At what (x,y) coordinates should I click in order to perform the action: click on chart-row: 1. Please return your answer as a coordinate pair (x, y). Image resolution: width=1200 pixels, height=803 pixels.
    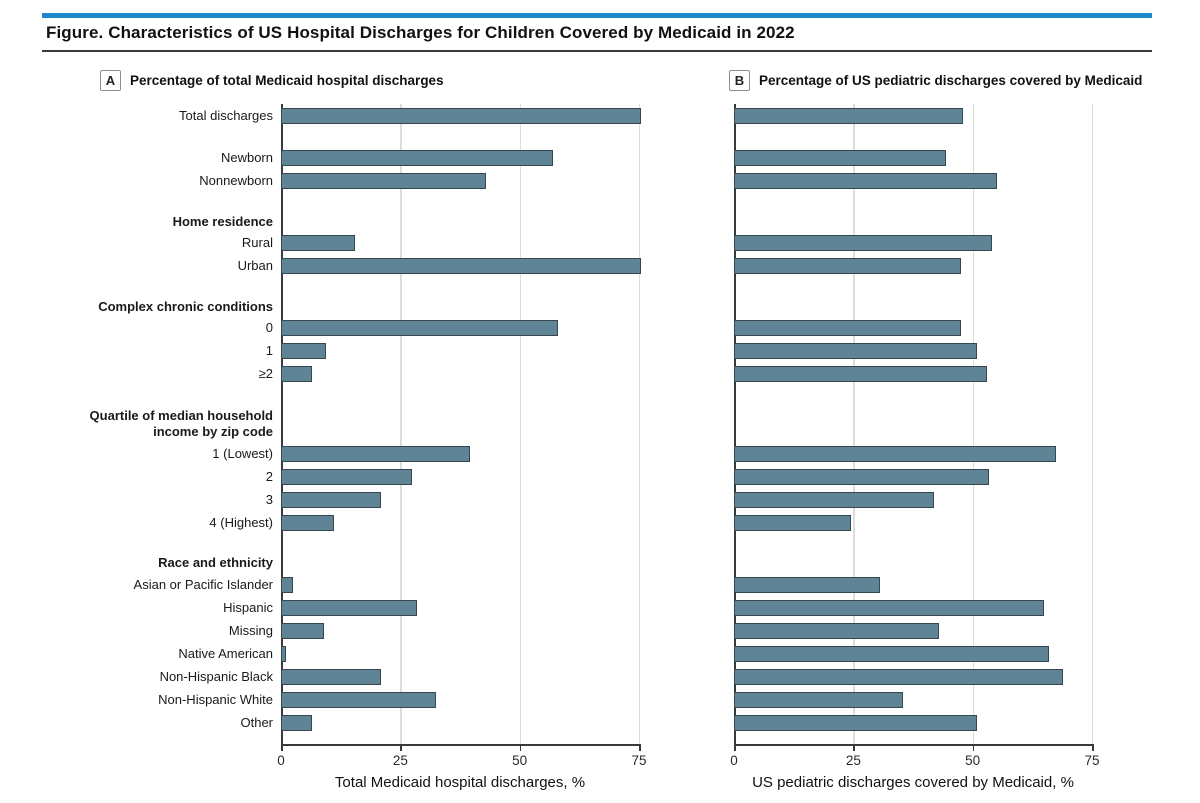
    Looking at the image, I should click on (597, 351).